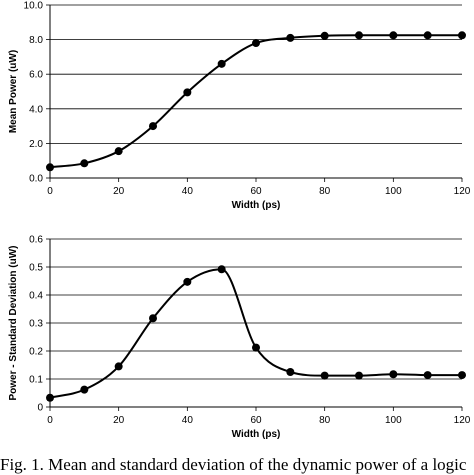 The height and width of the screenshot is (475, 474). What do you see at coordinates (36, 40) in the screenshot?
I see `y-tick-label: 8.0` at bounding box center [36, 40].